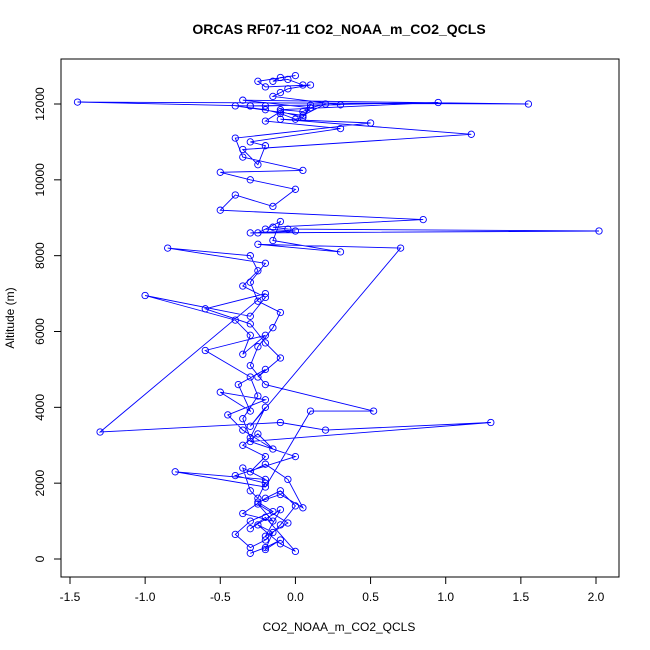  Describe the element at coordinates (145, 597) in the screenshot. I see `x-tick-label: -1.0` at that location.